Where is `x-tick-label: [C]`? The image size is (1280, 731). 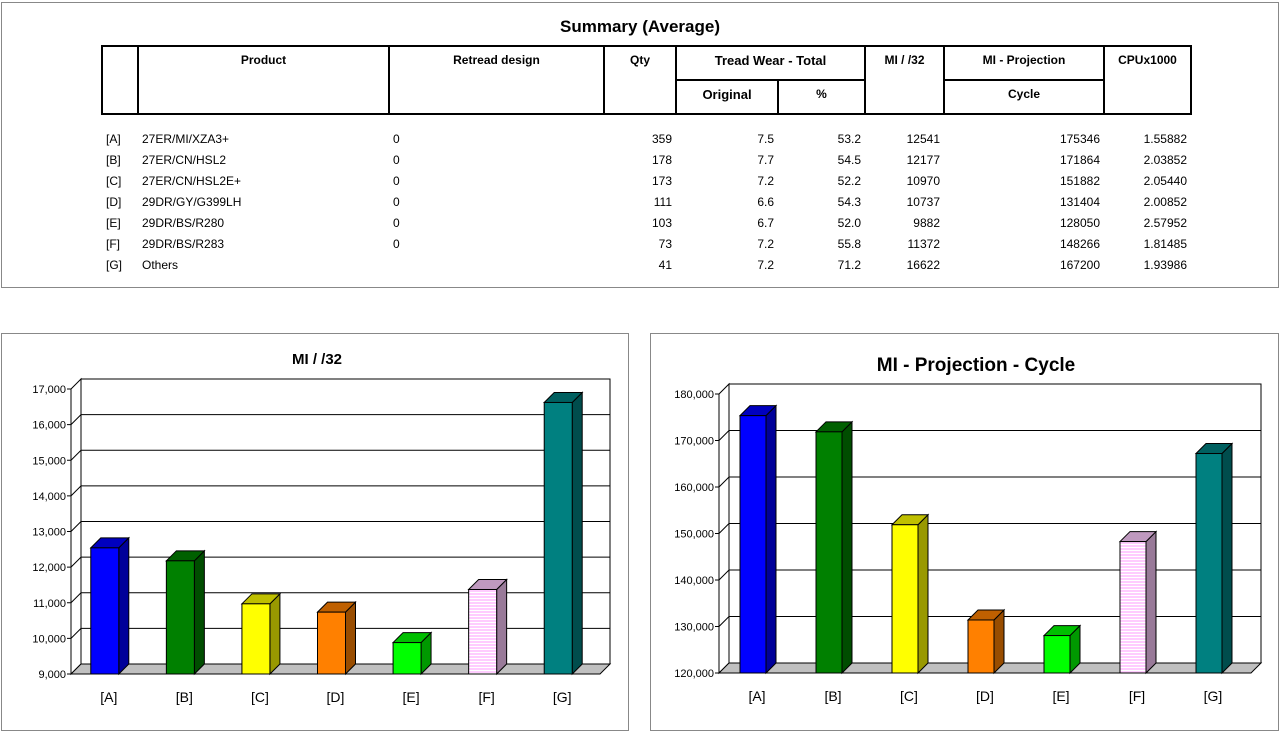
x-tick-label: [C] is located at coordinates (909, 696).